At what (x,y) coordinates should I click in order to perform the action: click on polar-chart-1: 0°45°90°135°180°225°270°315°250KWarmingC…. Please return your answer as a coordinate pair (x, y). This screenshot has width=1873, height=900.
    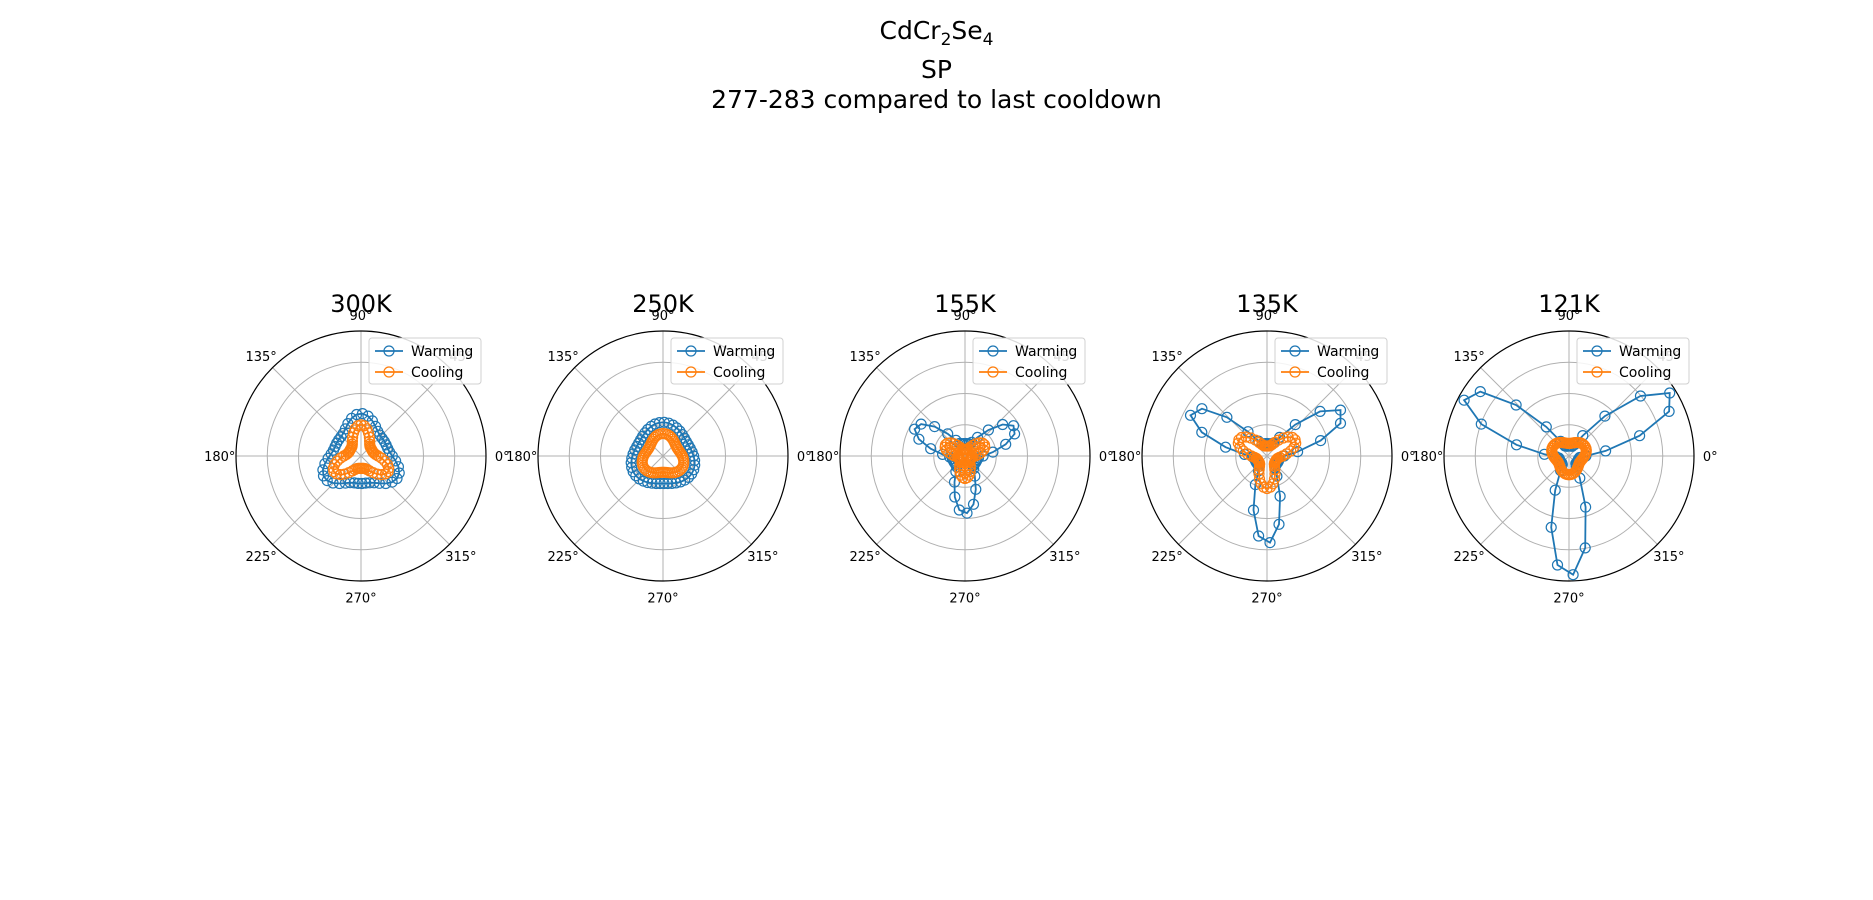
    Looking at the image, I should click on (659, 448).